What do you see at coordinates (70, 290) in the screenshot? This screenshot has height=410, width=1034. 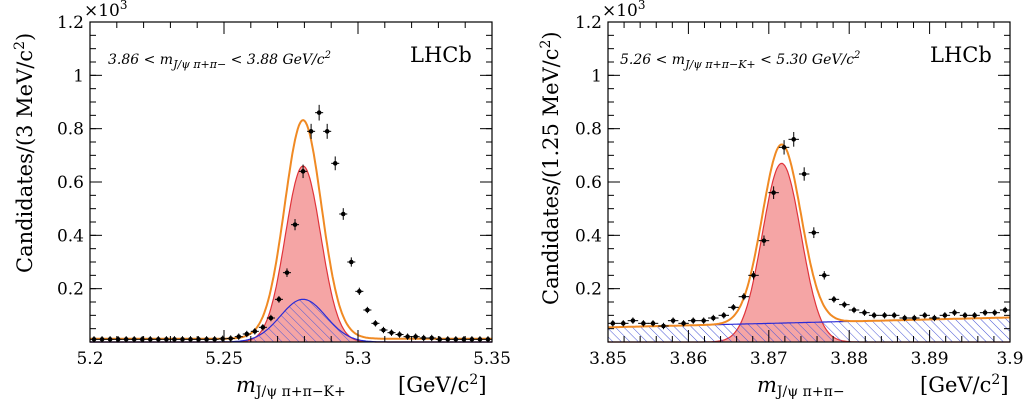 I see `left-ytick-label: 0.2` at bounding box center [70, 290].